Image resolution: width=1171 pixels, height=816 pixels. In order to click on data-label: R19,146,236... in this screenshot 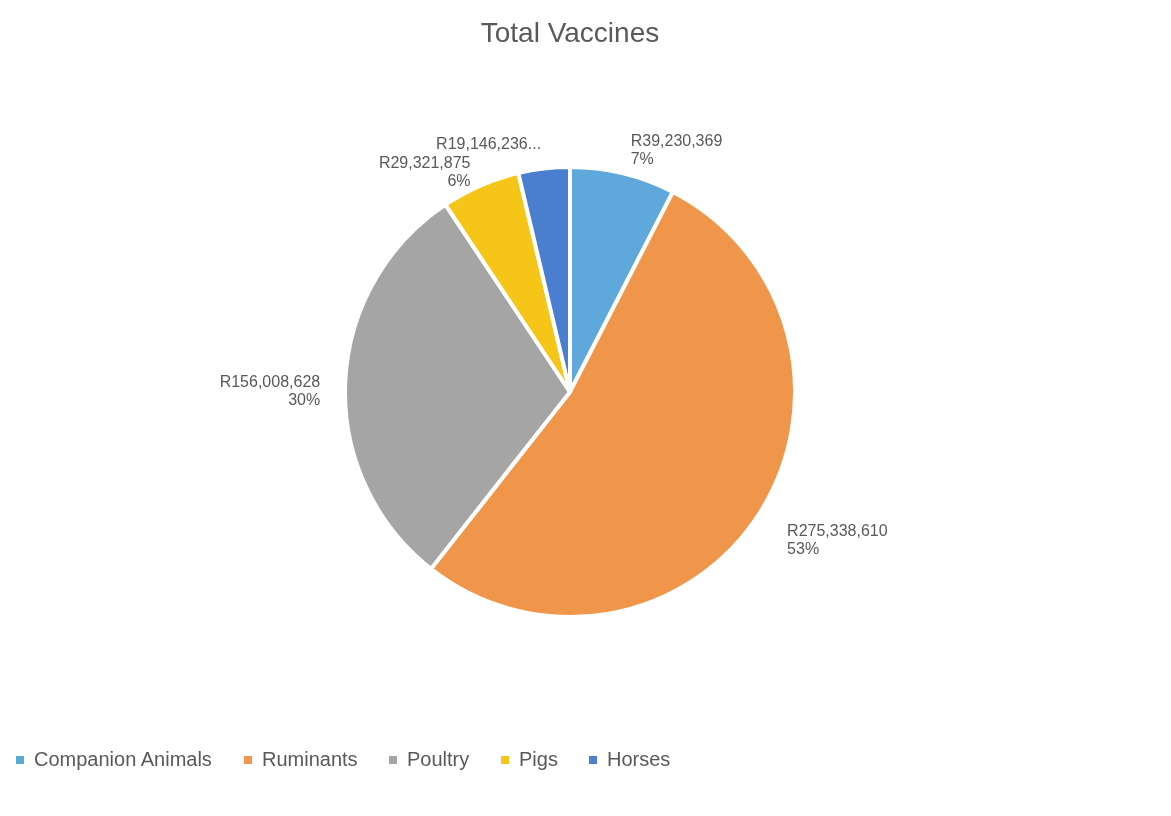, I will do `click(489, 143)`.